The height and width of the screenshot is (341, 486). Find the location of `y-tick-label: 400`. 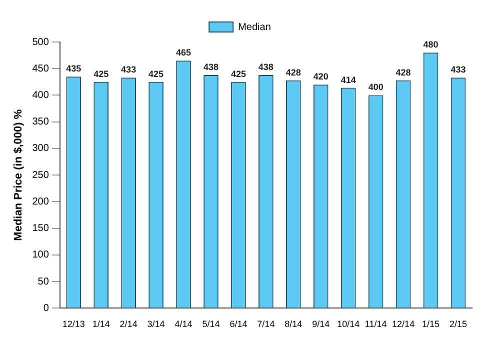

y-tick-label: 400 is located at coordinates (41, 95).